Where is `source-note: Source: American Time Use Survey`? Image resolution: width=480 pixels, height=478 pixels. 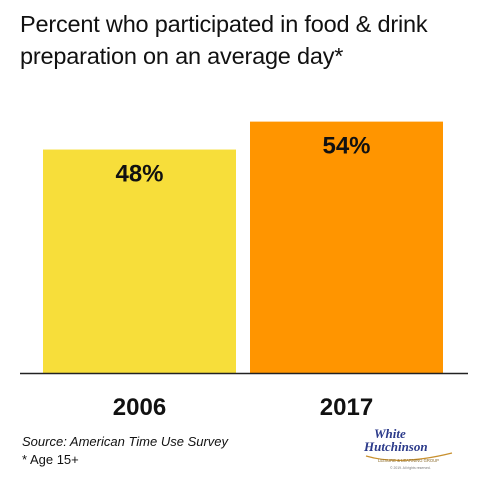
source-note: Source: American Time Use Survey is located at coordinates (125, 441).